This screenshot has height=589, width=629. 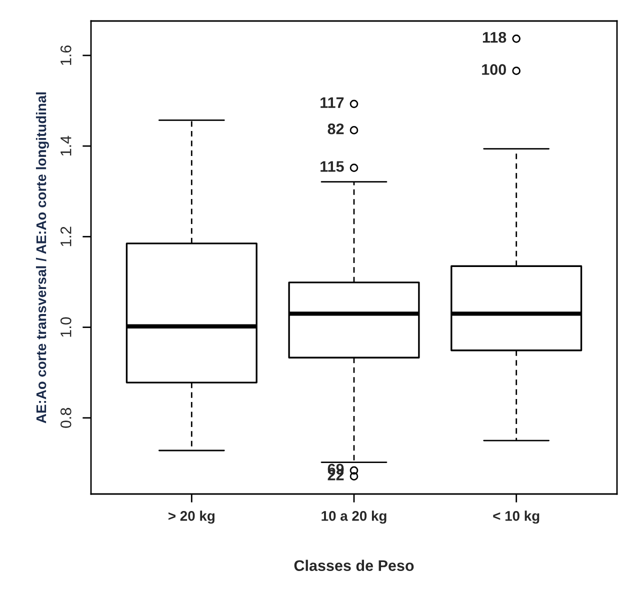 I want to click on annotation: 115, so click(x=332, y=166).